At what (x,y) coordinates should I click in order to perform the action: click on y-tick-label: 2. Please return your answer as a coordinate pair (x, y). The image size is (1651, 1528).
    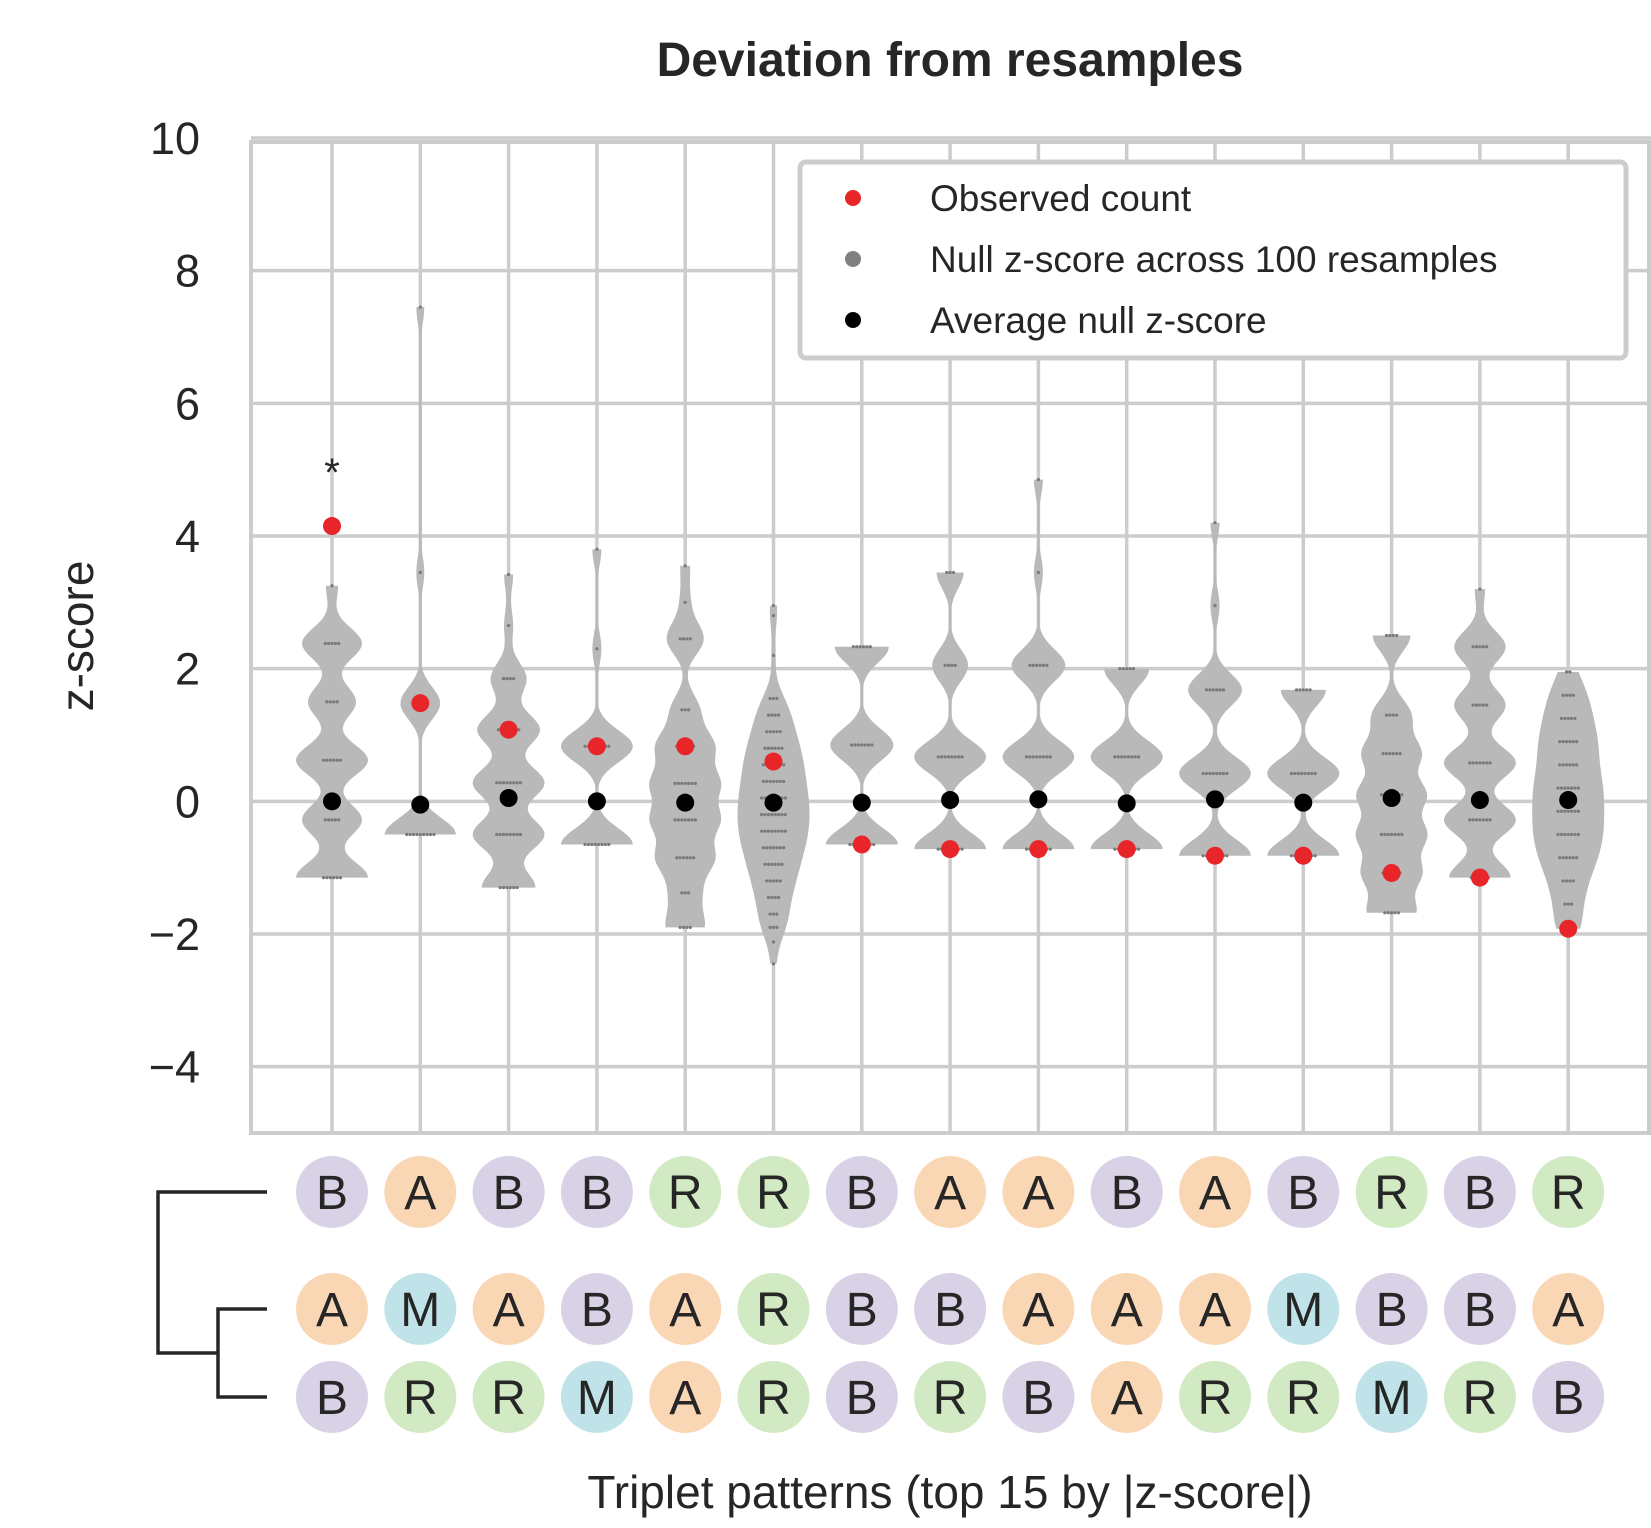
    Looking at the image, I should click on (187, 669).